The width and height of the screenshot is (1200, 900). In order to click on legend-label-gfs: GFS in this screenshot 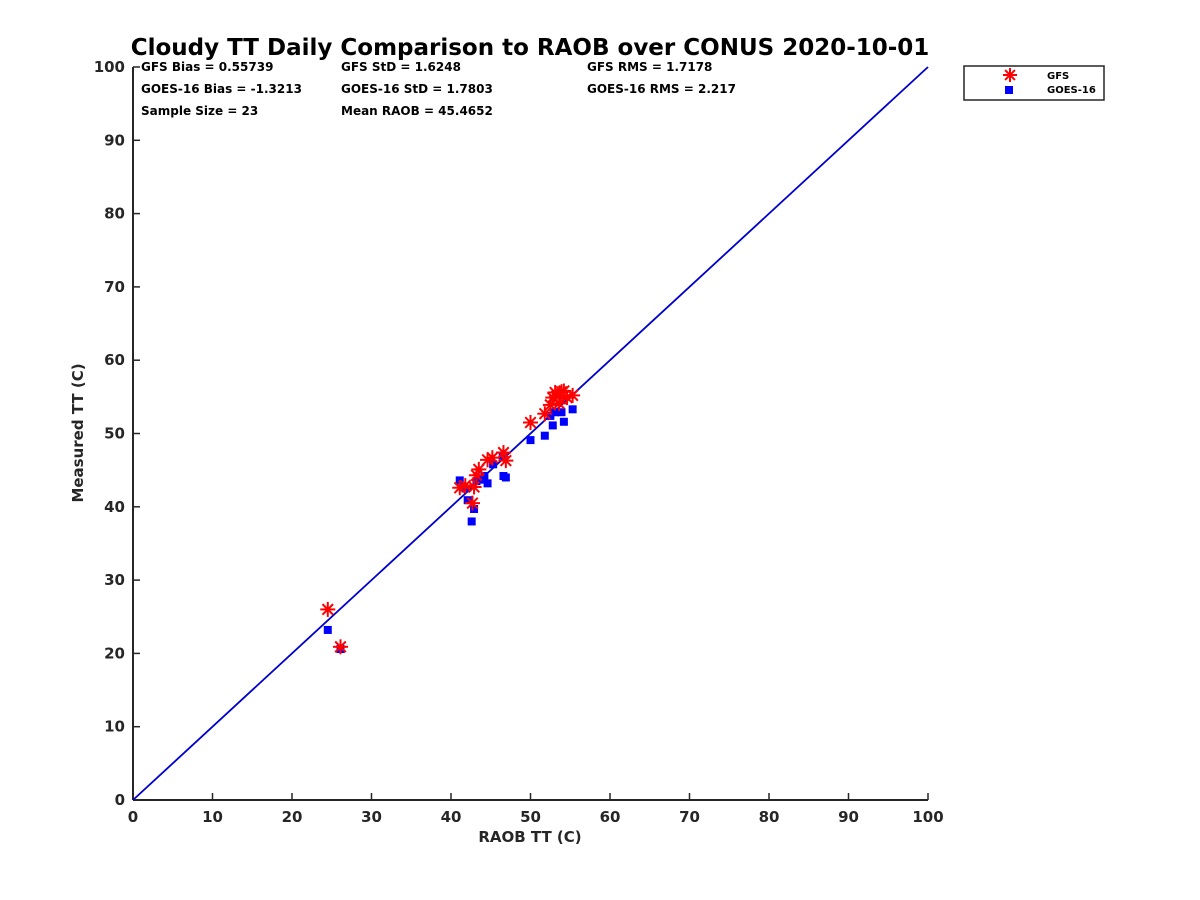, I will do `click(1058, 76)`.